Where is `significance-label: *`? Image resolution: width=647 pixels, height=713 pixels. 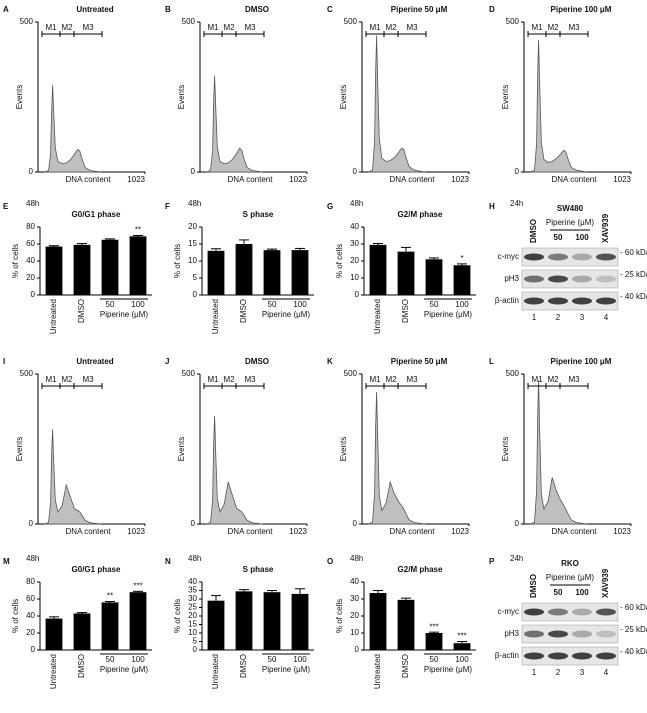
significance-label: * is located at coordinates (461, 258).